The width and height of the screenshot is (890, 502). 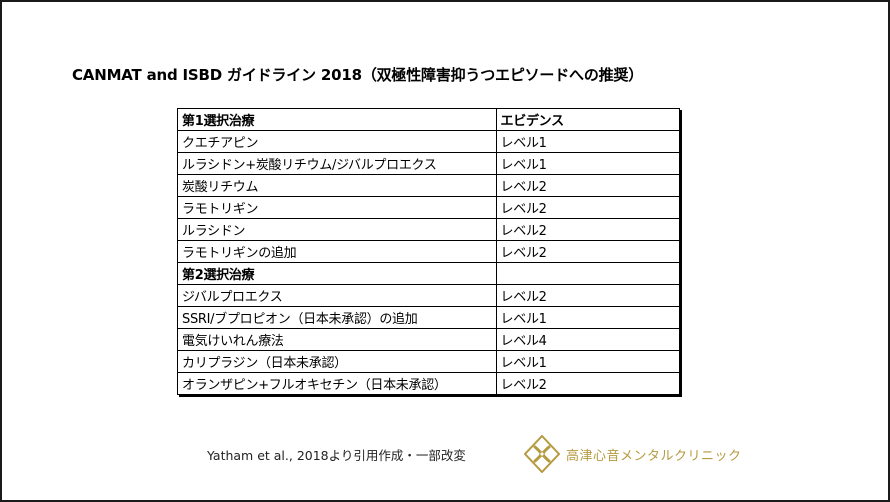 I want to click on table-row: ルラシドン レベル2, so click(x=429, y=229).